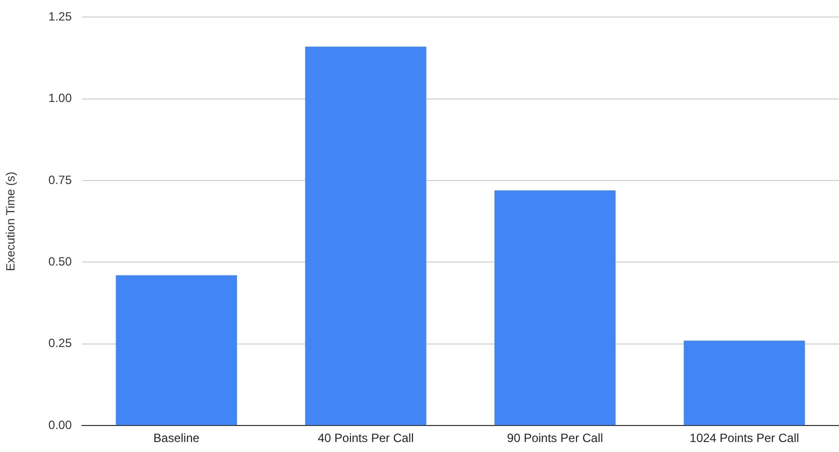 The image size is (839, 452). Describe the element at coordinates (60, 343) in the screenshot. I see `y-tick-label: 0.25` at that location.